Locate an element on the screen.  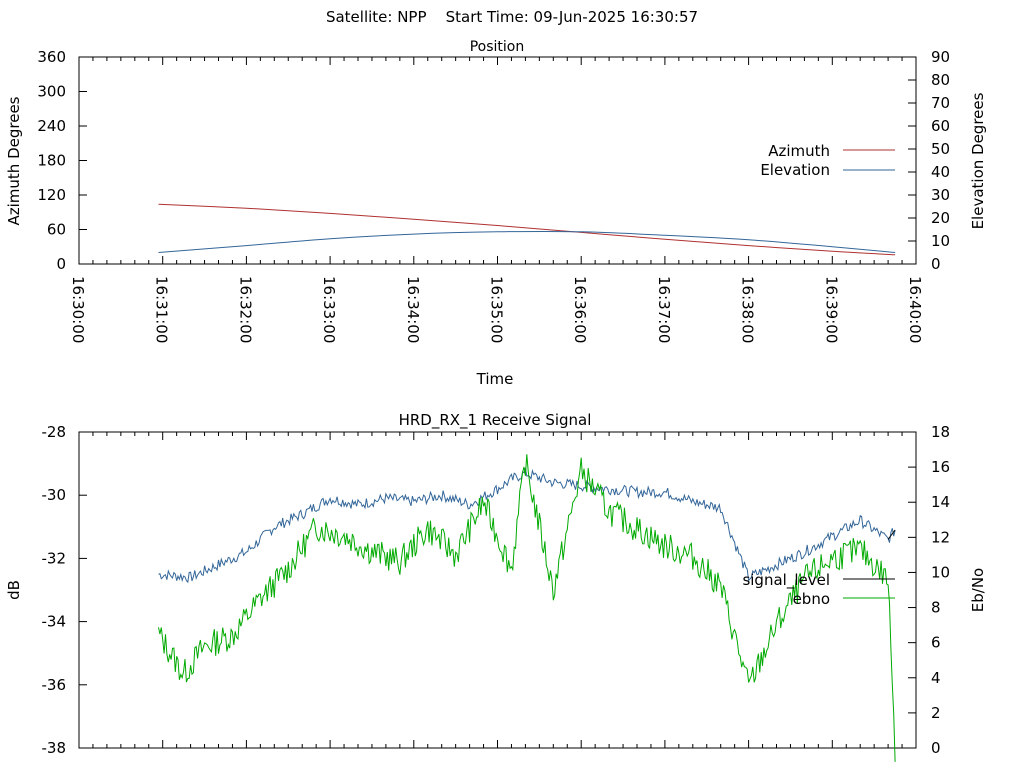
azimuth-line is located at coordinates (527, 229).